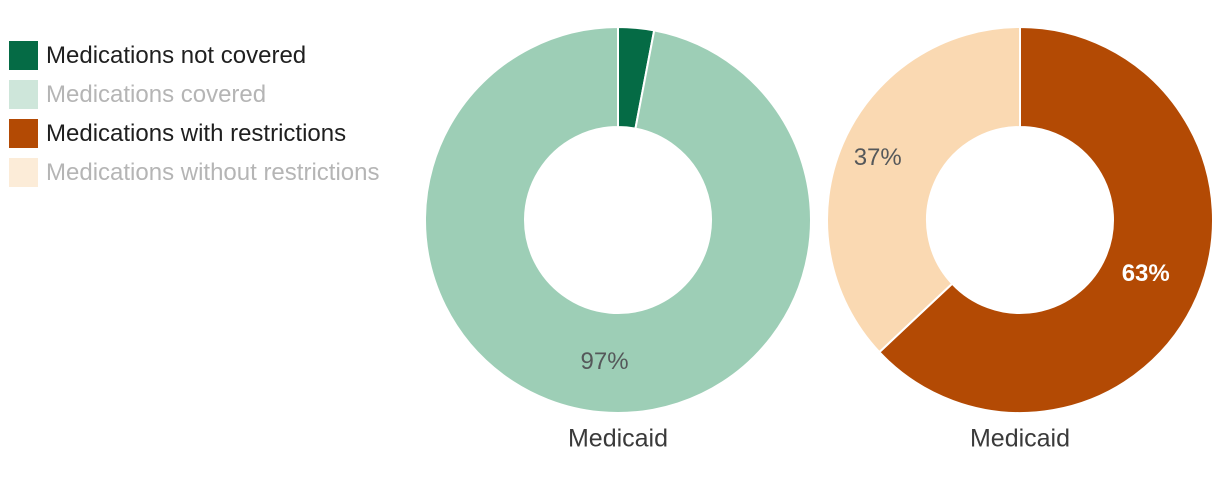  What do you see at coordinates (176, 55) in the screenshot?
I see `legend-item-label: Medications not covered` at bounding box center [176, 55].